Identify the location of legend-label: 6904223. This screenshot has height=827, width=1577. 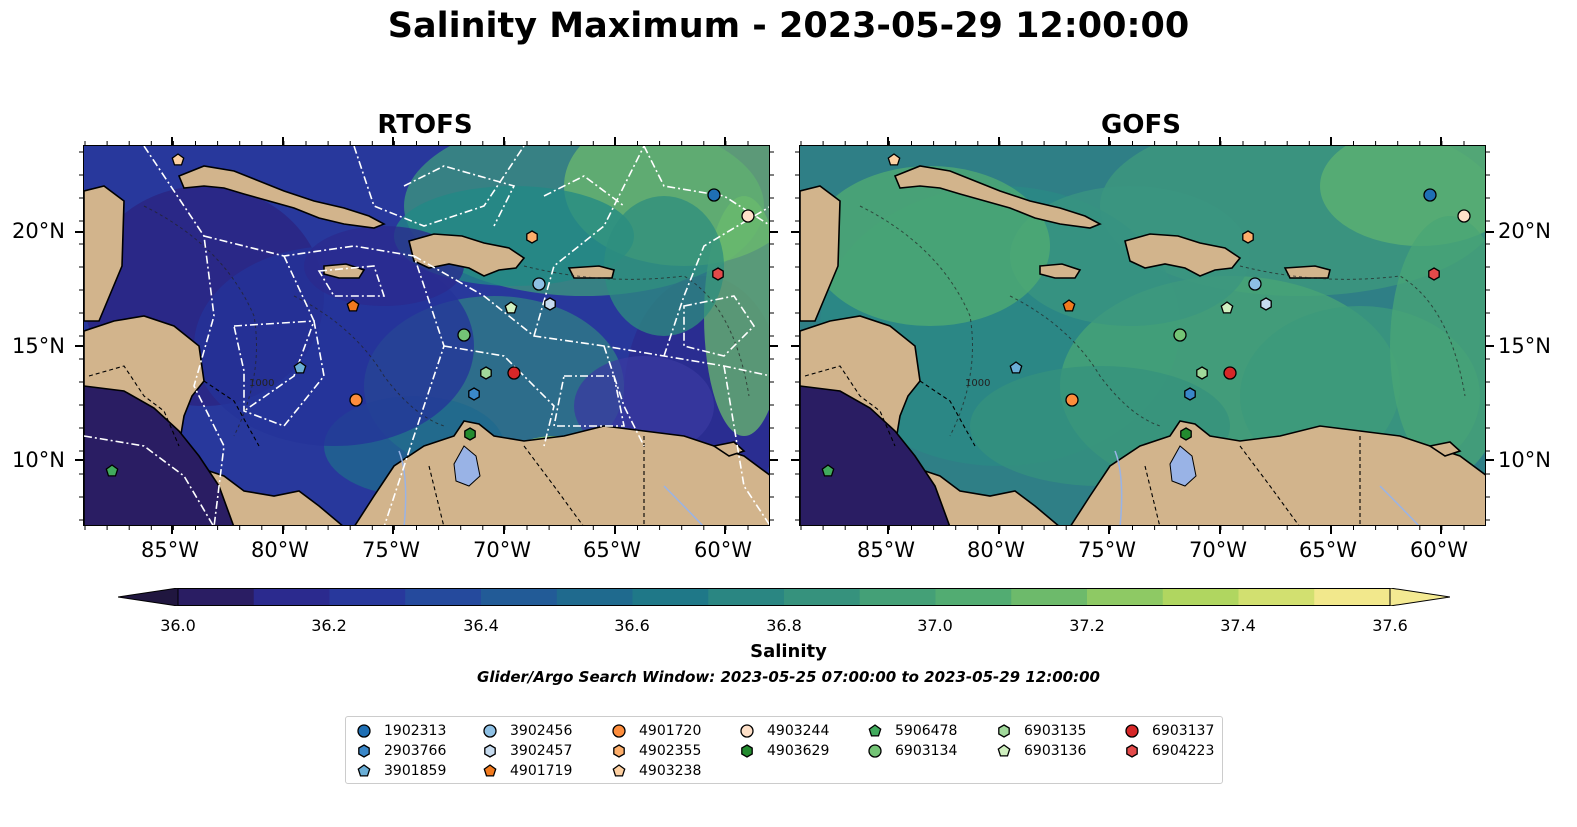
(1183, 751).